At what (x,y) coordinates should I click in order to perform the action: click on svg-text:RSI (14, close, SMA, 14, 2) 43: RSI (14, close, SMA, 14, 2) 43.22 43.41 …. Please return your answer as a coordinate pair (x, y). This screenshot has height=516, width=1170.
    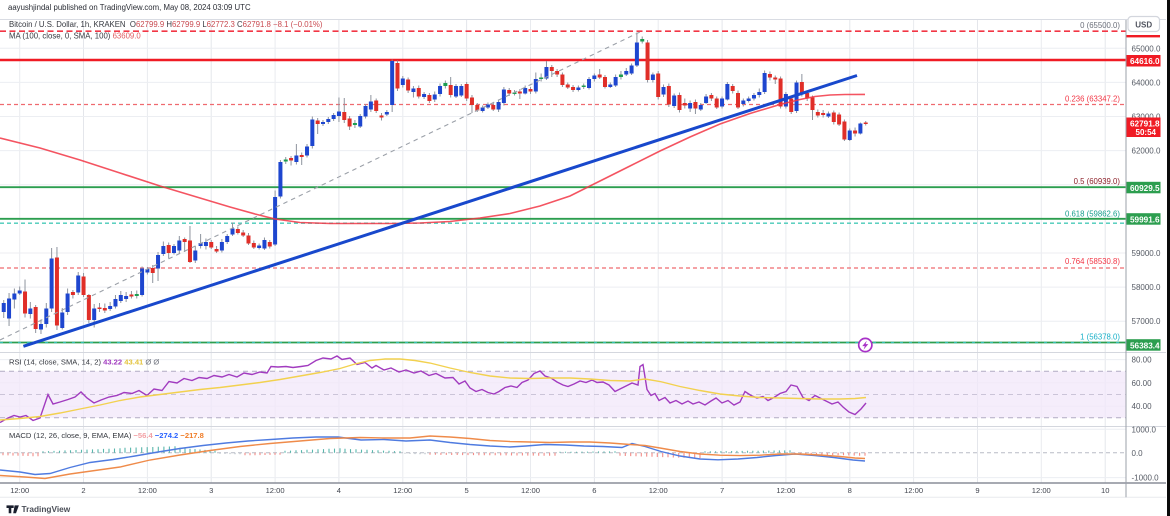
    Looking at the image, I should click on (84, 362).